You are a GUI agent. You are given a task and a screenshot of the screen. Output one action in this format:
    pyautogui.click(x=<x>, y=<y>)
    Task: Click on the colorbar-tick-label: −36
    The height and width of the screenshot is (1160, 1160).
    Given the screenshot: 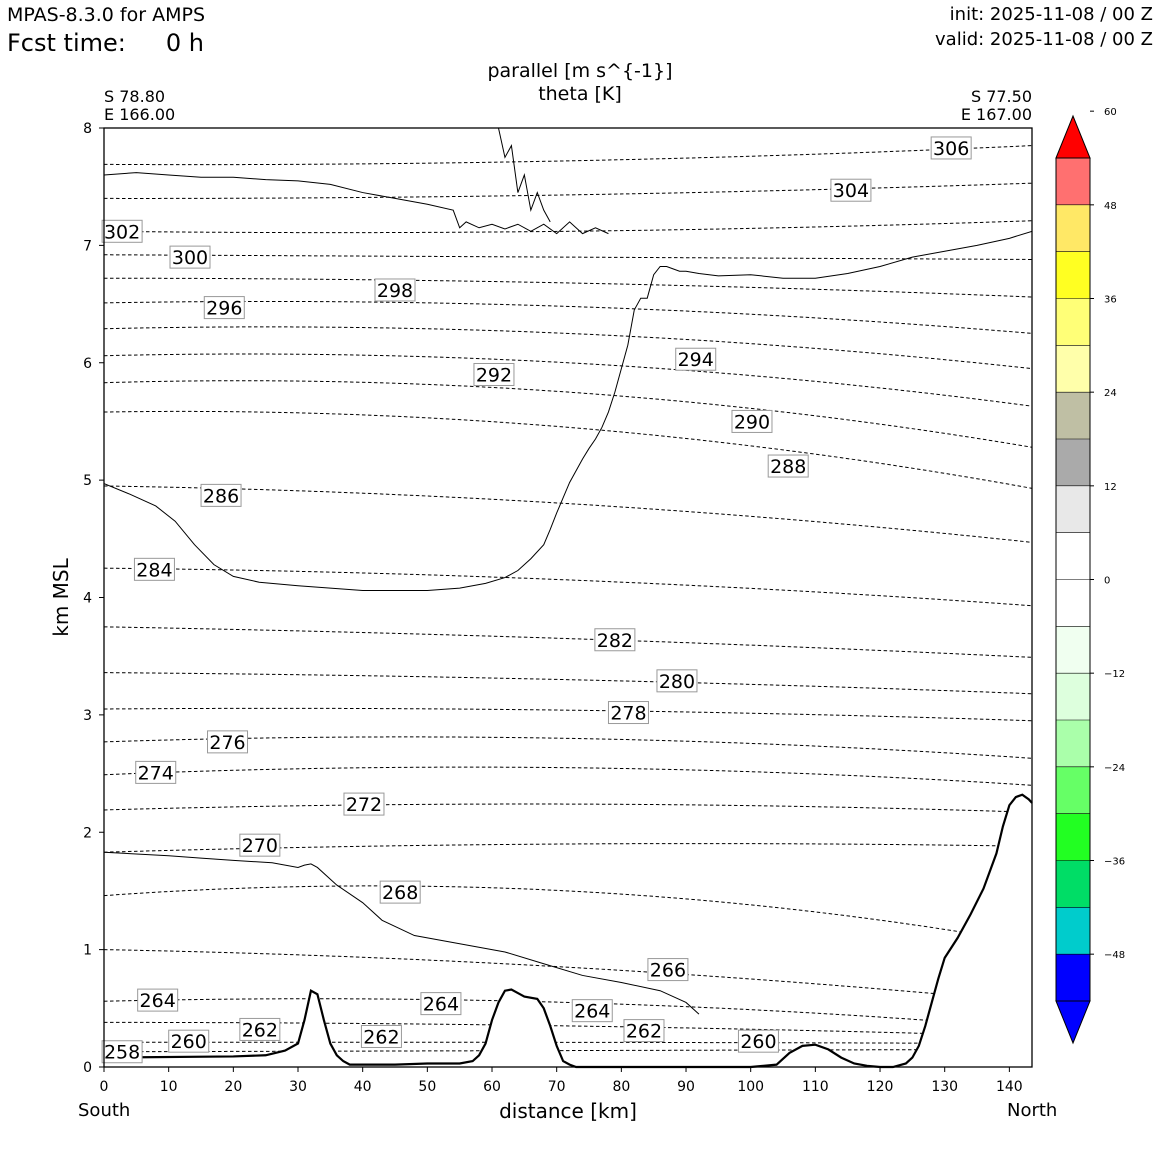 What is the action you would take?
    pyautogui.click(x=1114, y=862)
    